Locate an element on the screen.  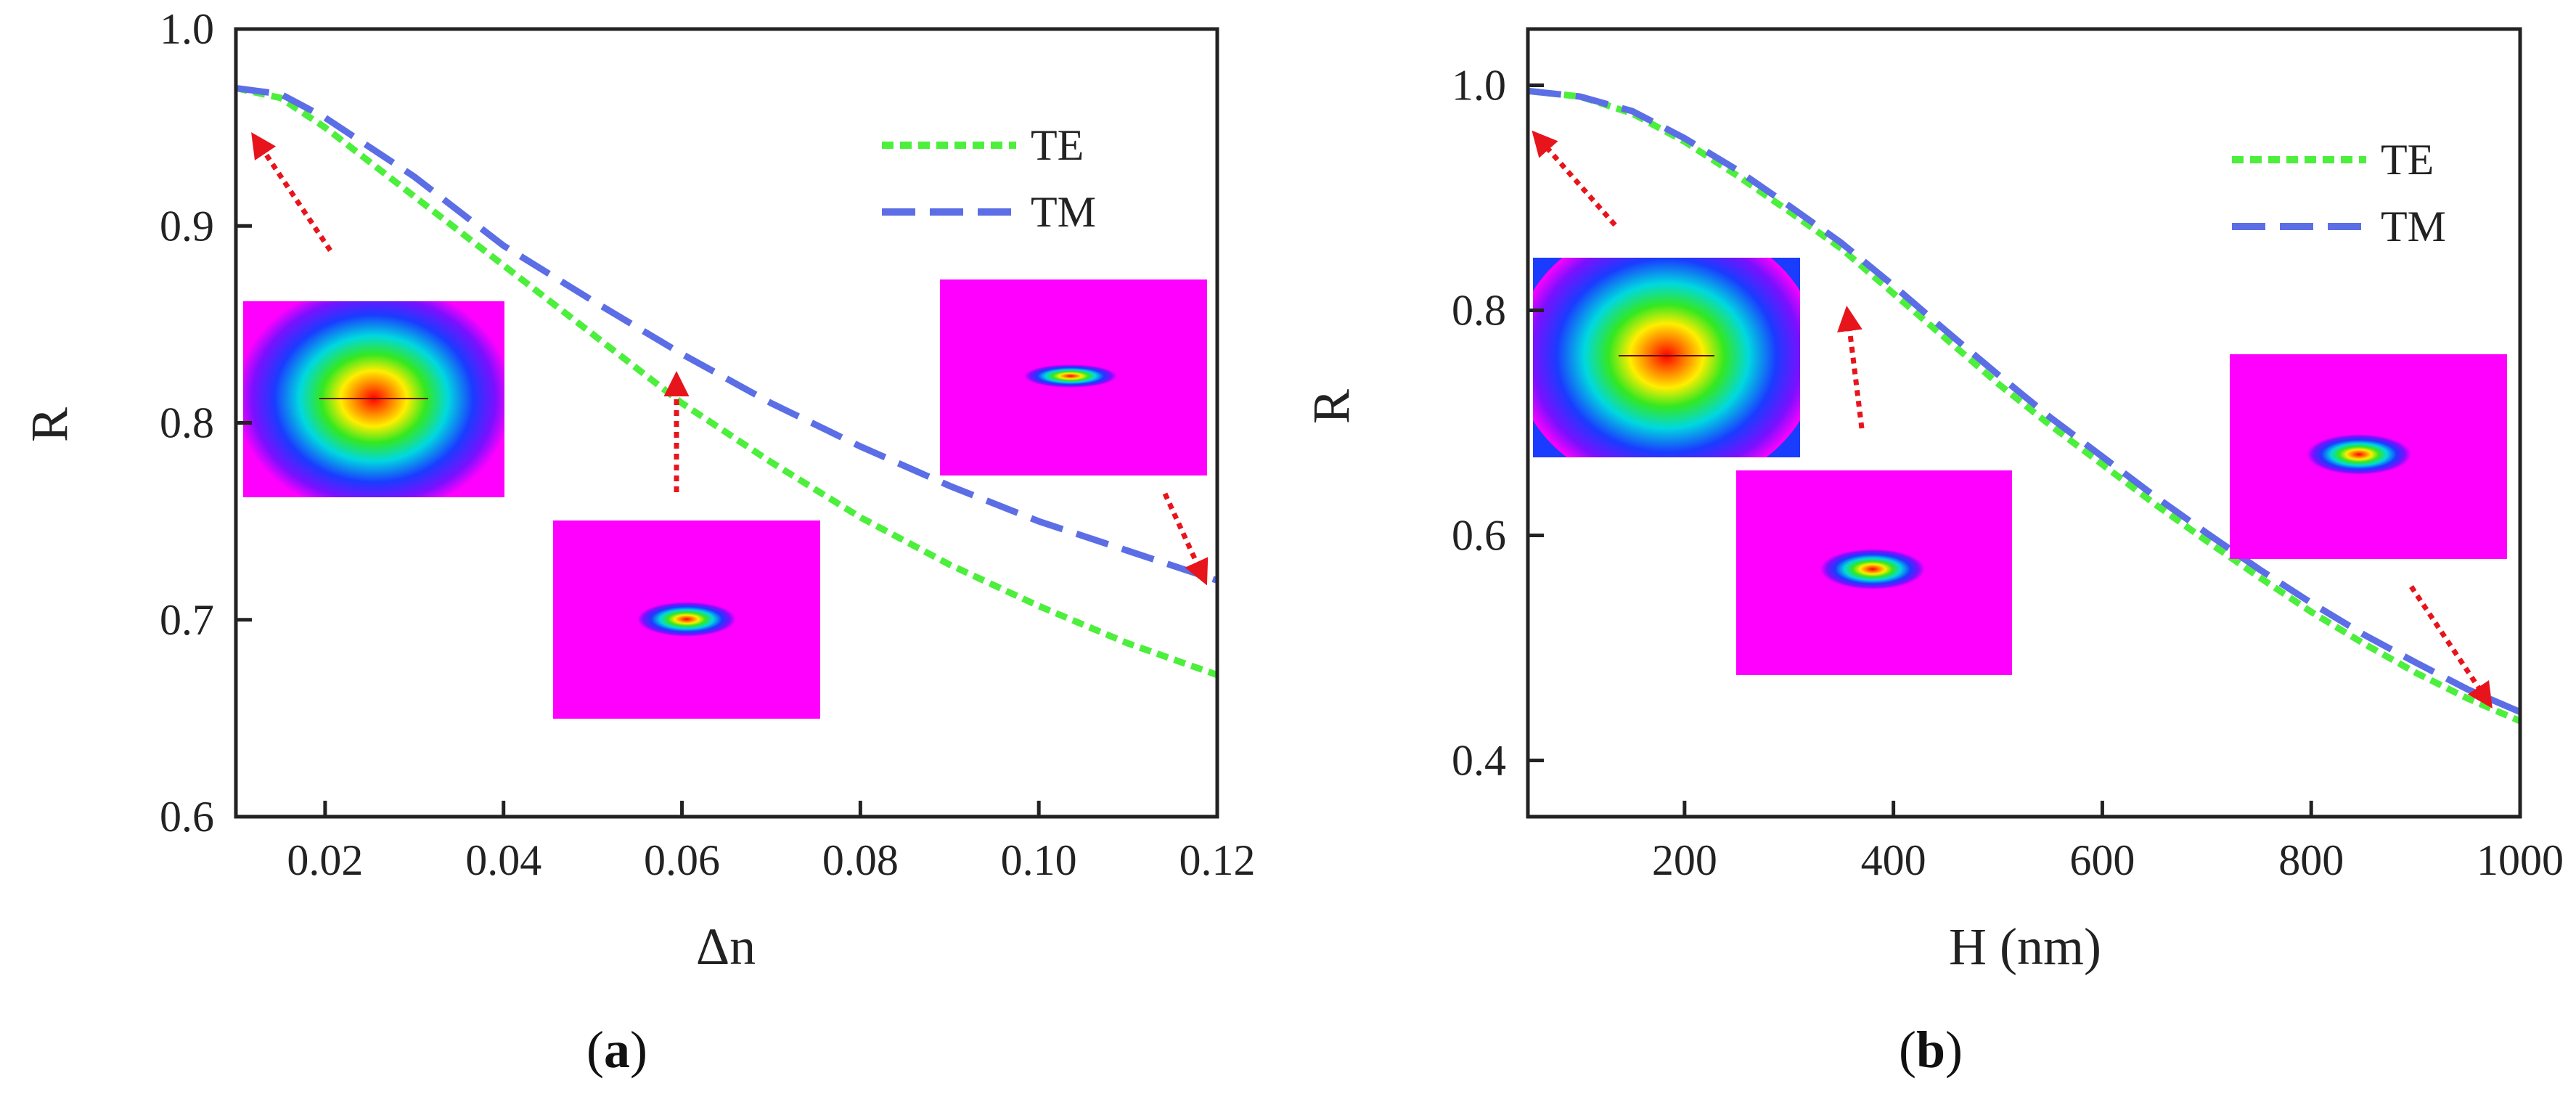
panel-a-x-tick-label: 0.12 is located at coordinates (1217, 860).